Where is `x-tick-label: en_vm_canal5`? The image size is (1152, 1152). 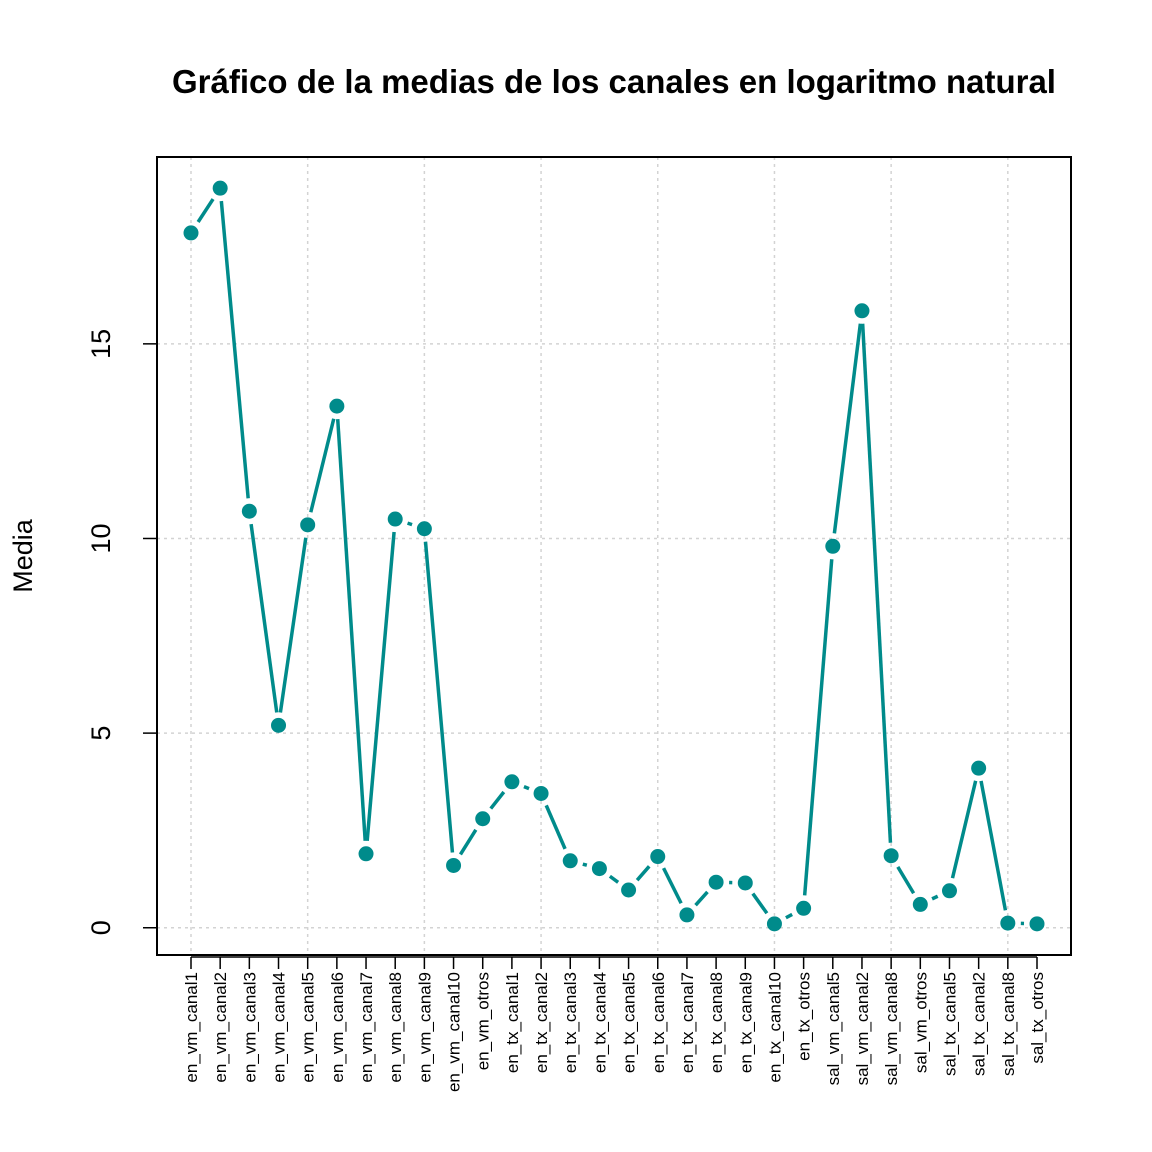
x-tick-label: en_vm_canal5 is located at coordinates (308, 1027).